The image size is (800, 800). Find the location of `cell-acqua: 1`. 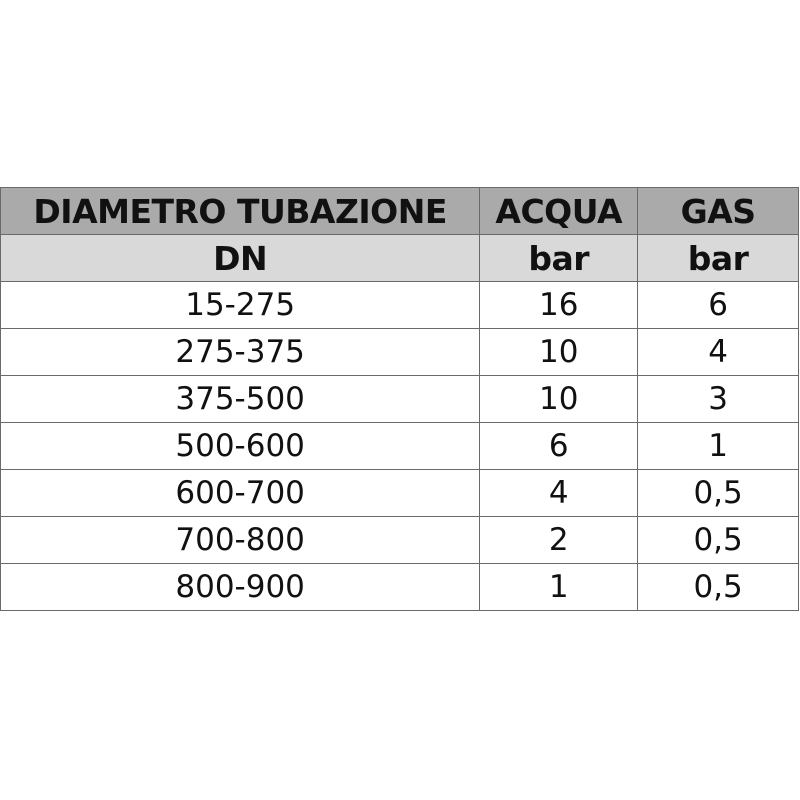

cell-acqua: 1 is located at coordinates (559, 587).